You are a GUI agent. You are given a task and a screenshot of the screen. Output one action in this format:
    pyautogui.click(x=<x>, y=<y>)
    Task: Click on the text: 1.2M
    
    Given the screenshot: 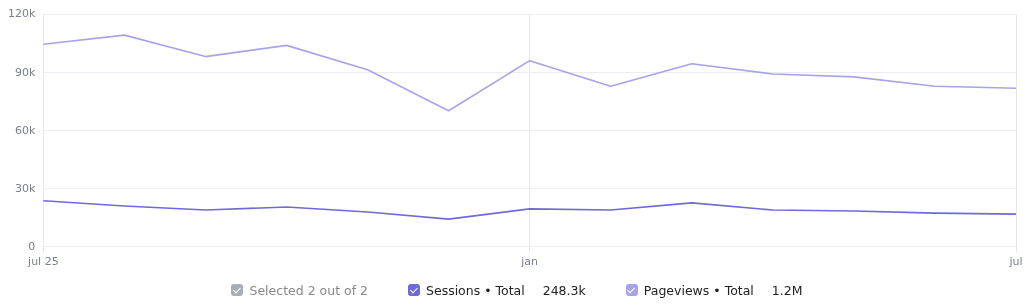 What is the action you would take?
    pyautogui.click(x=787, y=290)
    